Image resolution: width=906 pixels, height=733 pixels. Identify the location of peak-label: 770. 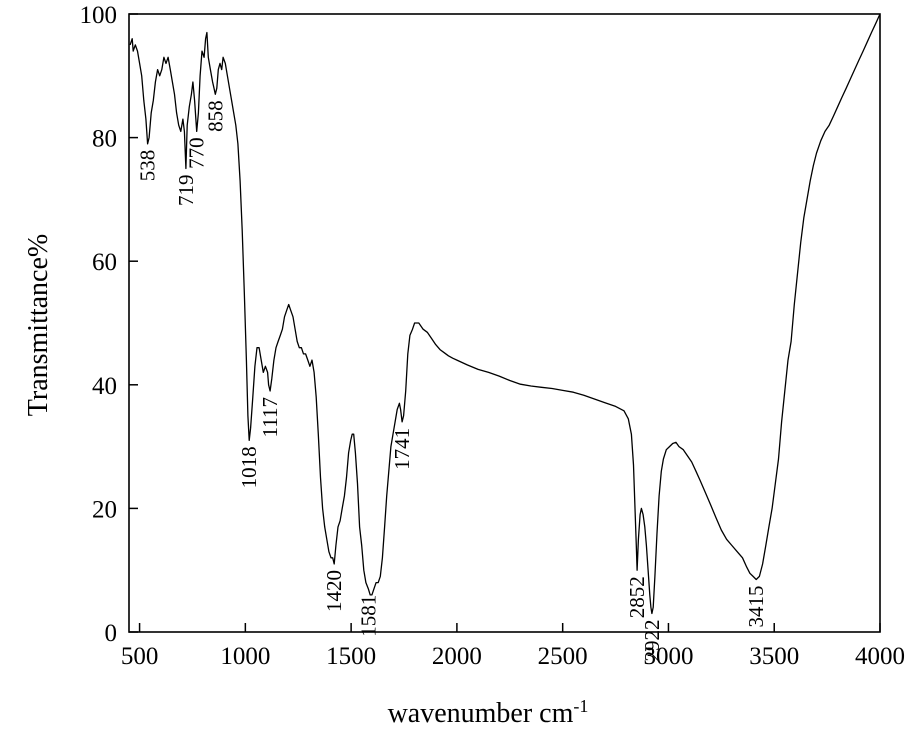
(197, 153).